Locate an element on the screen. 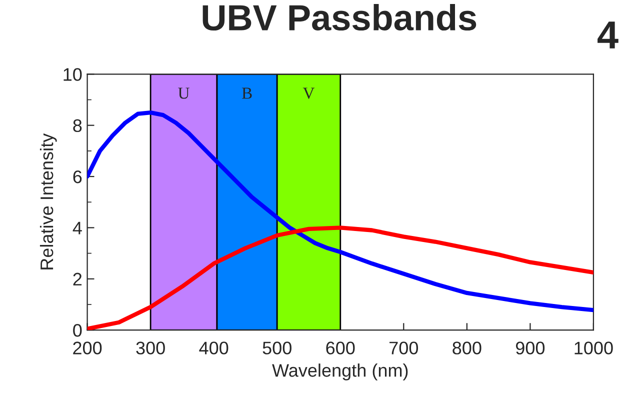  text: 4 is located at coordinates (608, 35).